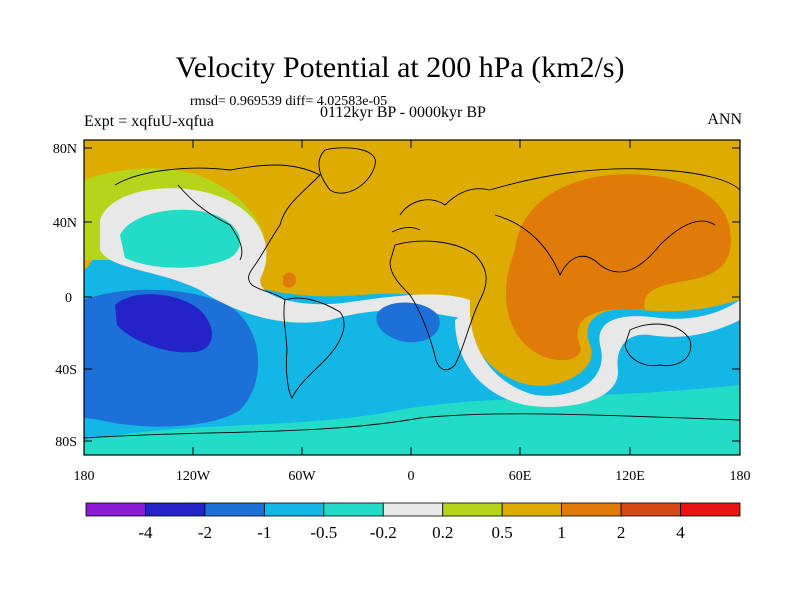 The width and height of the screenshot is (800, 600). I want to click on field-spot-plus1, so click(289, 280).